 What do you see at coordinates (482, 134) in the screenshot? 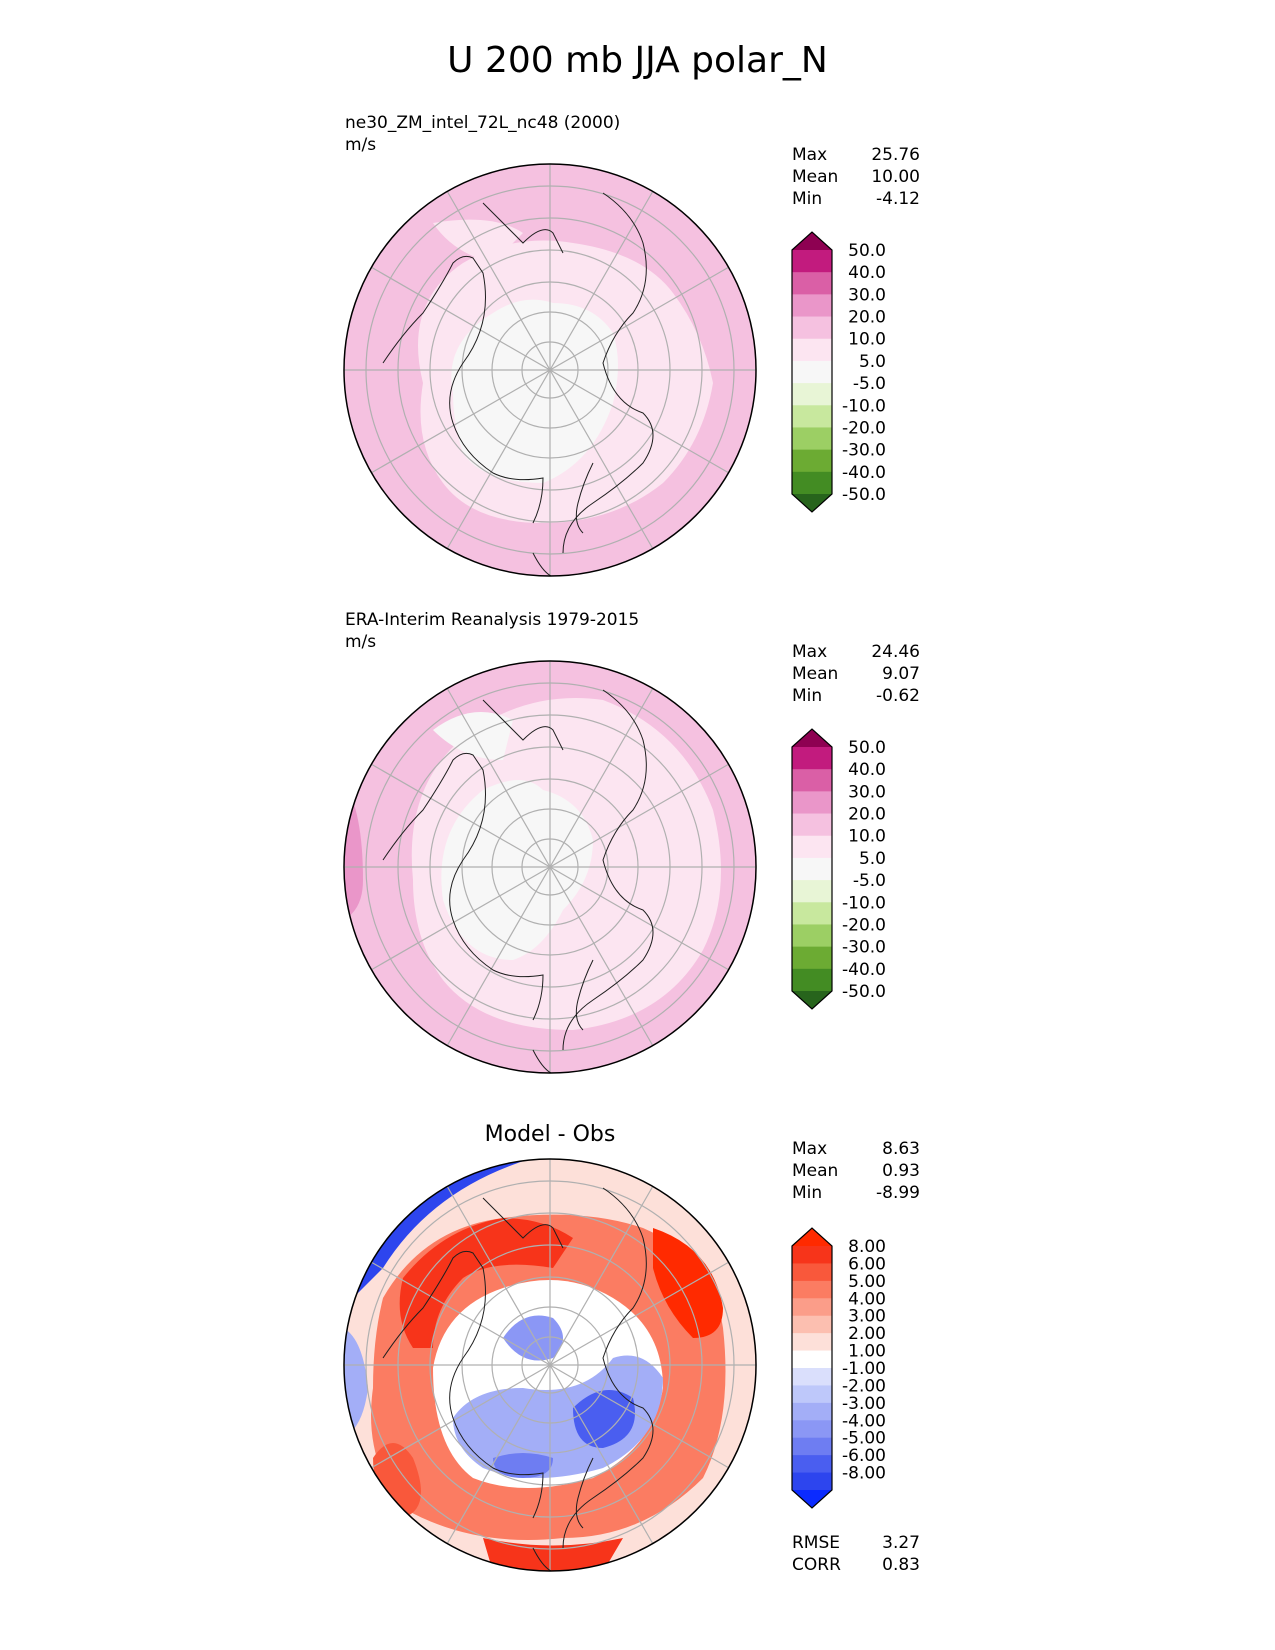
I see `panel1-header: ne30_ZM_intel_72L_nc48 (2000) m/s` at bounding box center [482, 134].